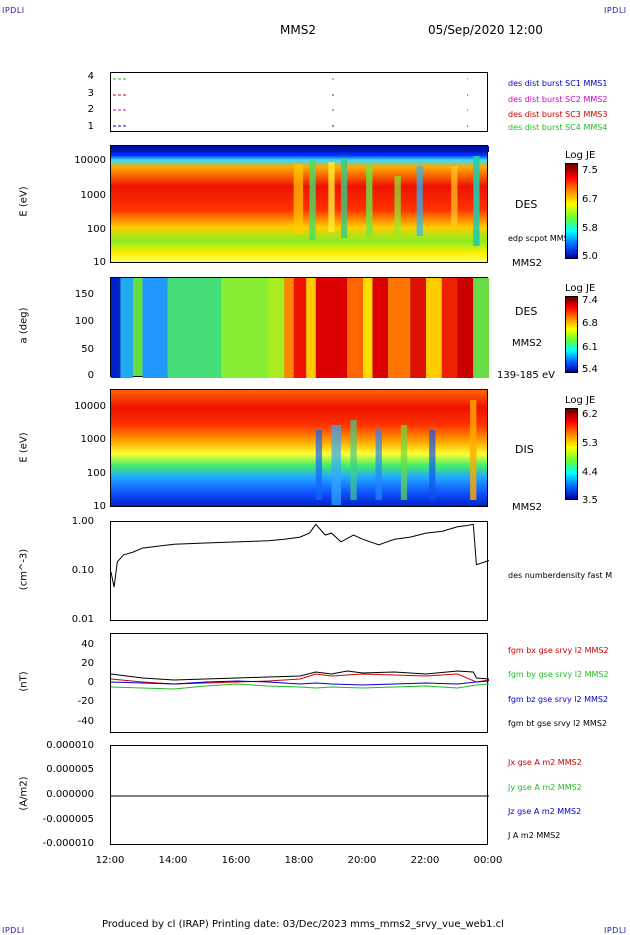 The image size is (630, 935). Describe the element at coordinates (545, 762) in the screenshot. I see `legend-jx: Jx gse A m2 MMS2` at that location.